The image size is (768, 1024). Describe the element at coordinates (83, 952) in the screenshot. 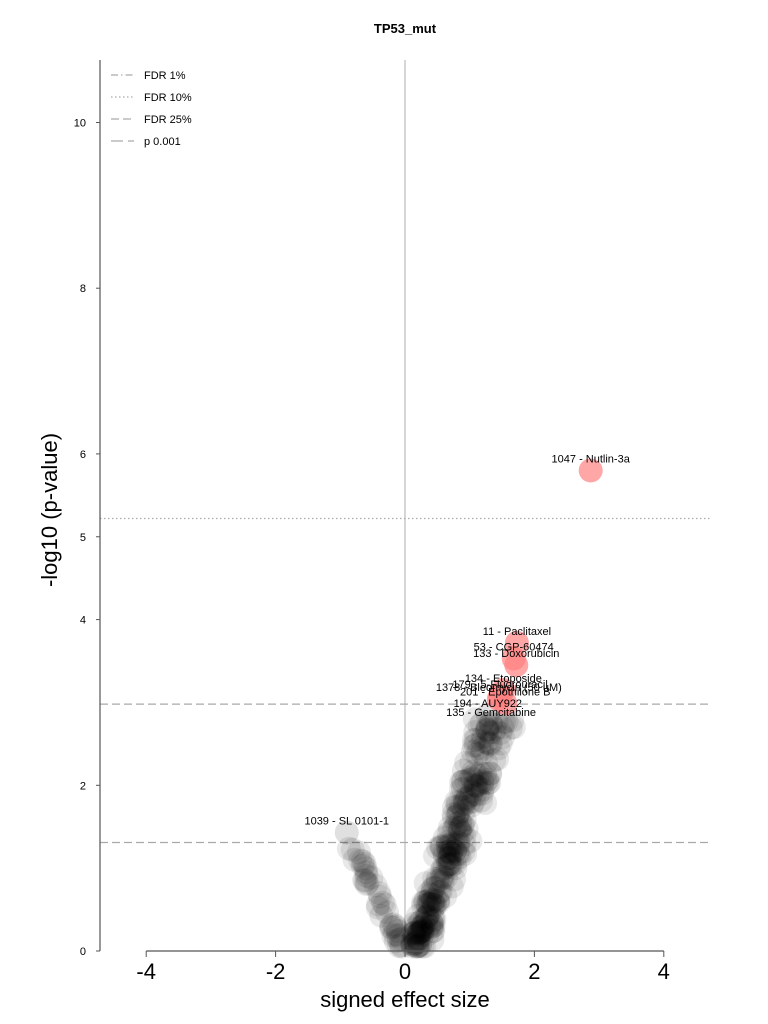

I see `y-tick-label: 0` at that location.